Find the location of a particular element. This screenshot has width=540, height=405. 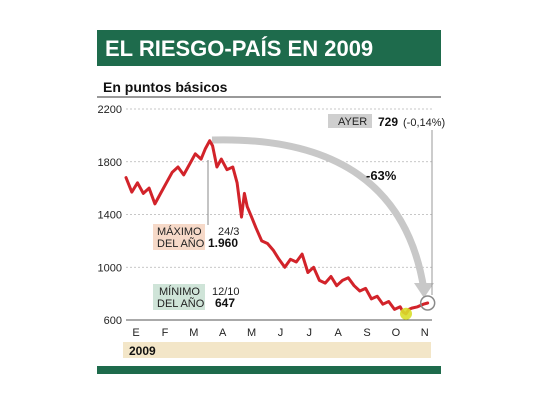

y-tick-label: 2200 is located at coordinates (110, 110).